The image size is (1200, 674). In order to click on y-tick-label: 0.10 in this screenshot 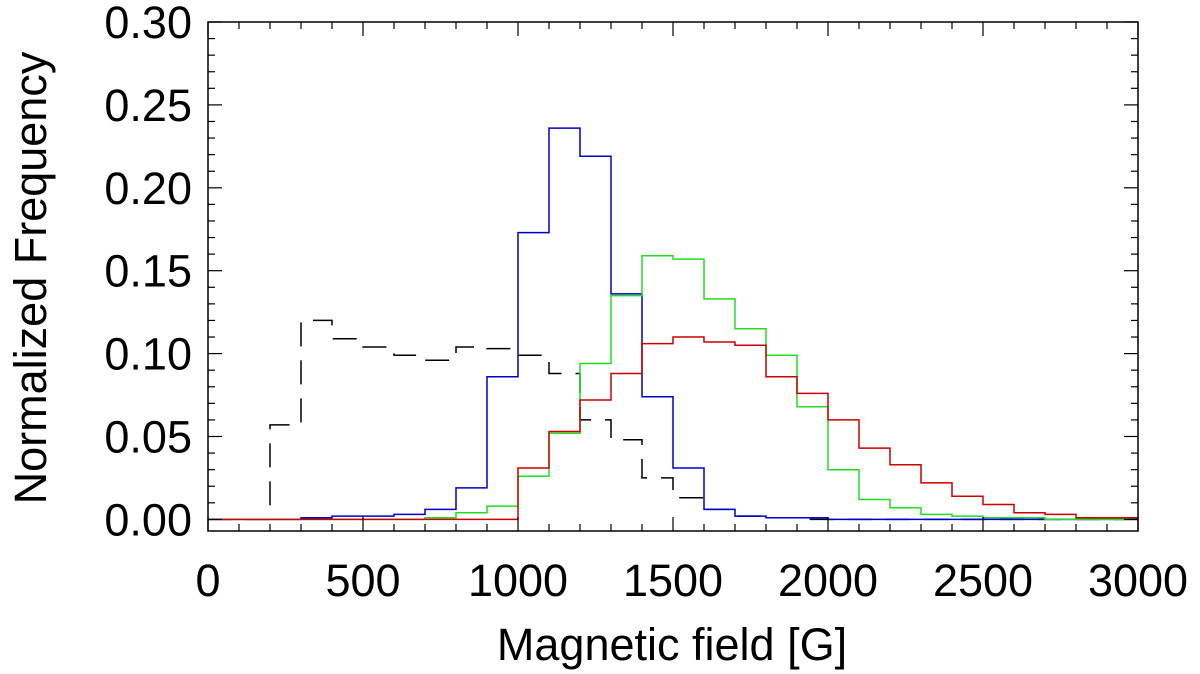, I will do `click(148, 354)`.